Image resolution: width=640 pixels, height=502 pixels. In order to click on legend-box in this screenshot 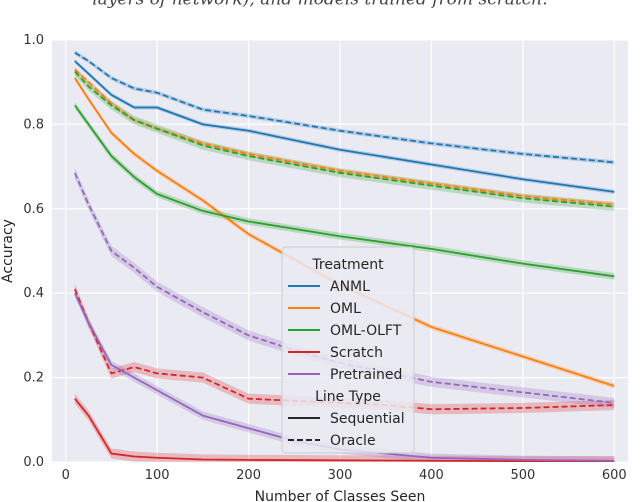, I will do `click(348, 350)`.